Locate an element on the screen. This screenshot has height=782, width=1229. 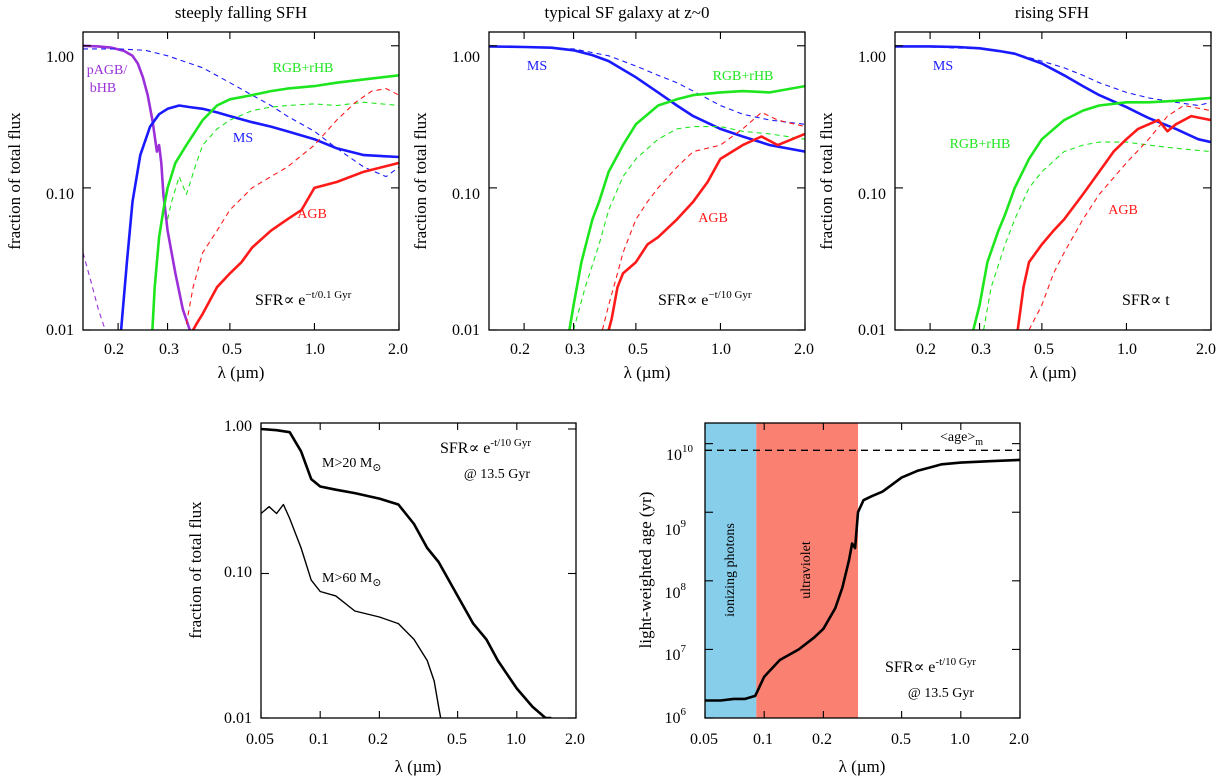
y-ticks: 10⁶ 10⁷ 10⁸ 10⁹ 10¹⁰ is located at coordinates (679, 585).